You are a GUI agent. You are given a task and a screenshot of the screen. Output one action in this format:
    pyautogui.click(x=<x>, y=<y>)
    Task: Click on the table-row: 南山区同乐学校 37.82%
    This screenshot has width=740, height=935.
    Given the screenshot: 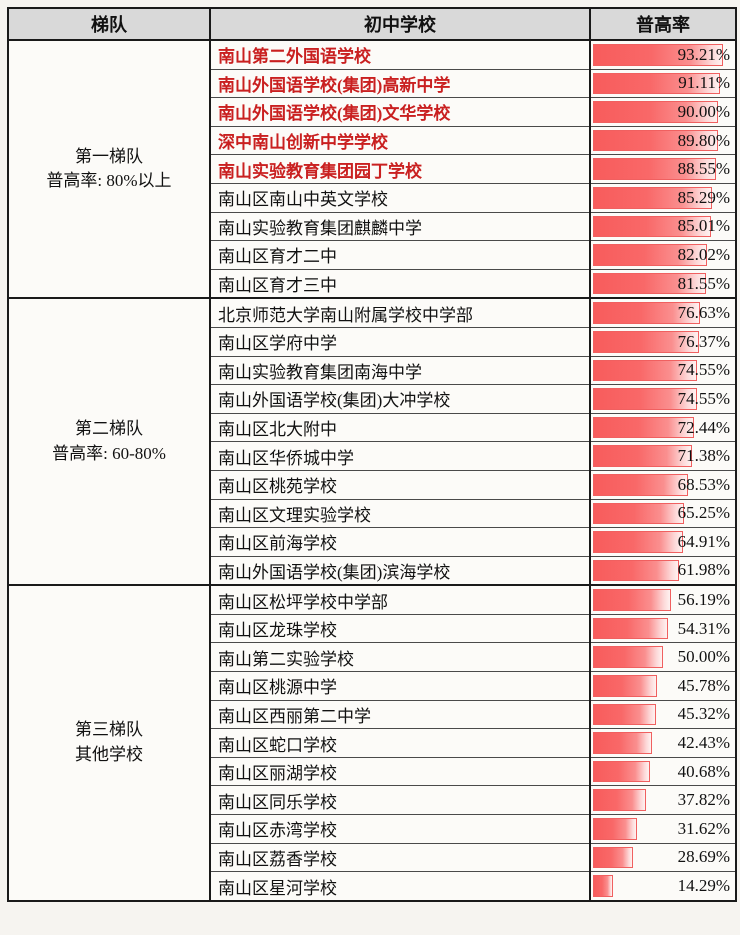 What is the action you would take?
    pyautogui.click(x=372, y=800)
    